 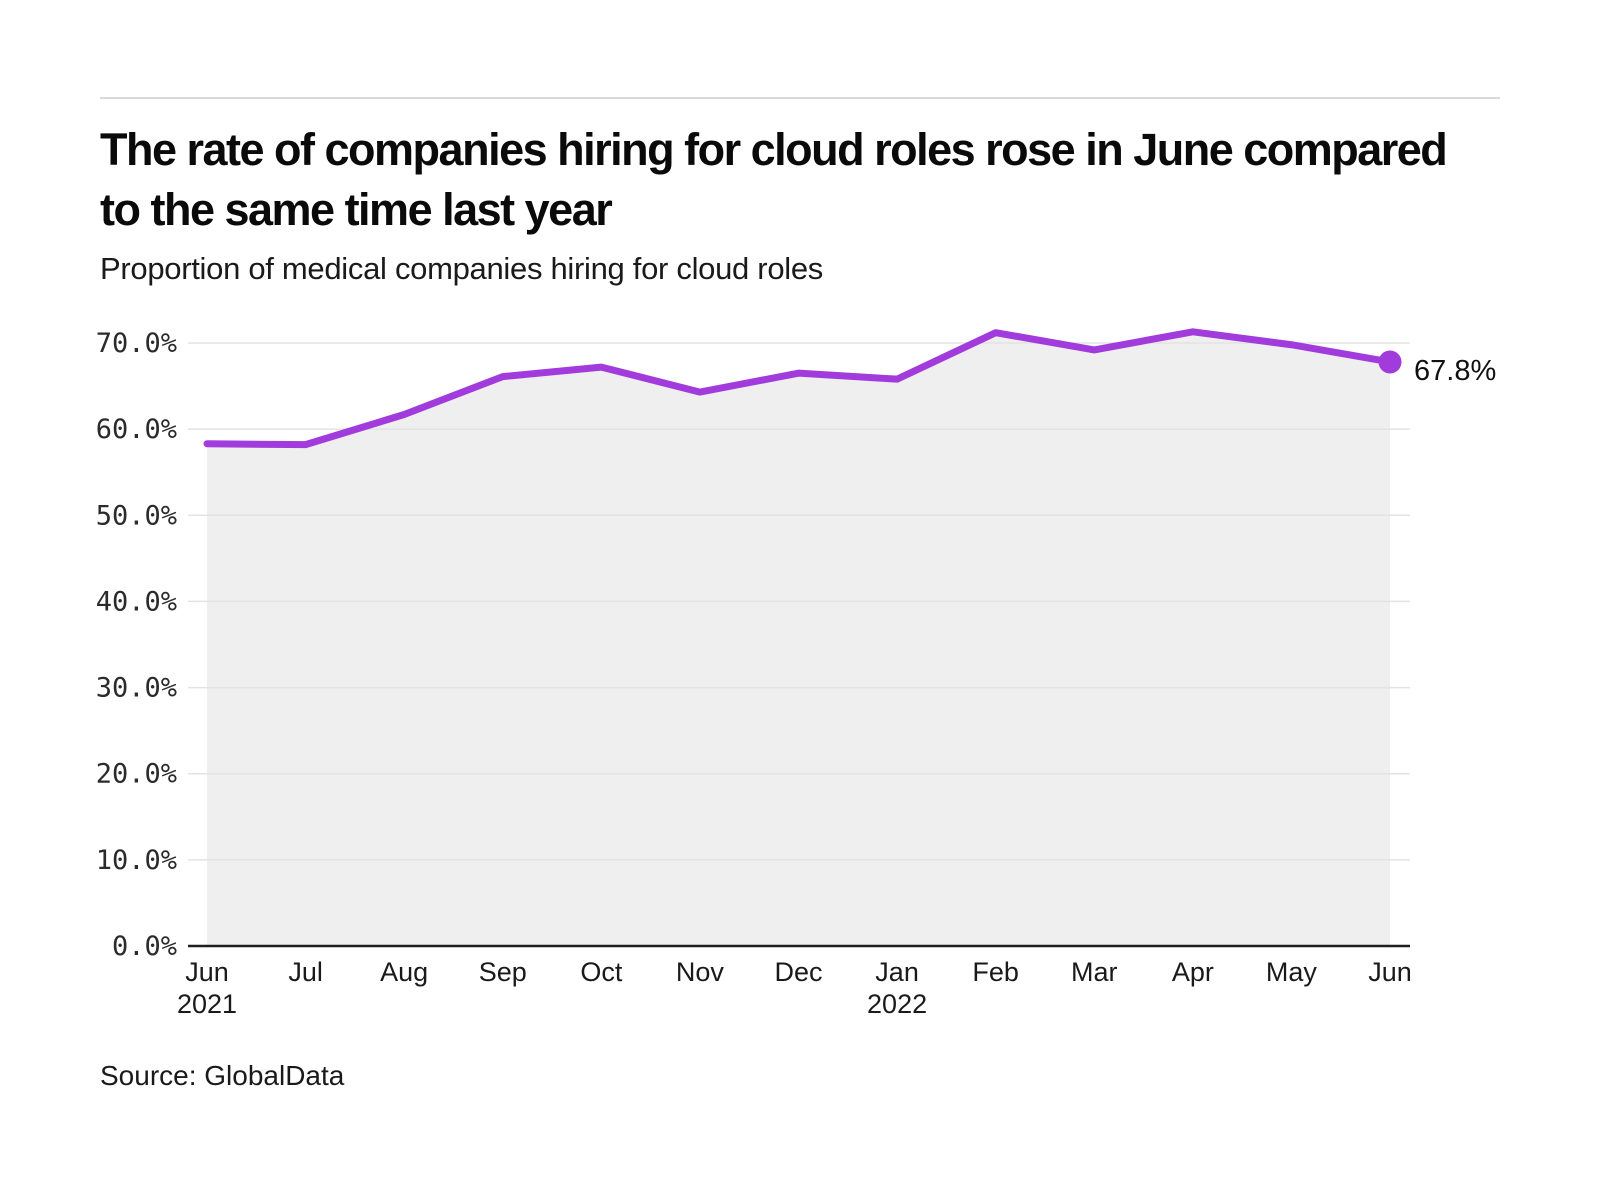 What do you see at coordinates (601, 972) in the screenshot?
I see `x-tick-label: Oct` at bounding box center [601, 972].